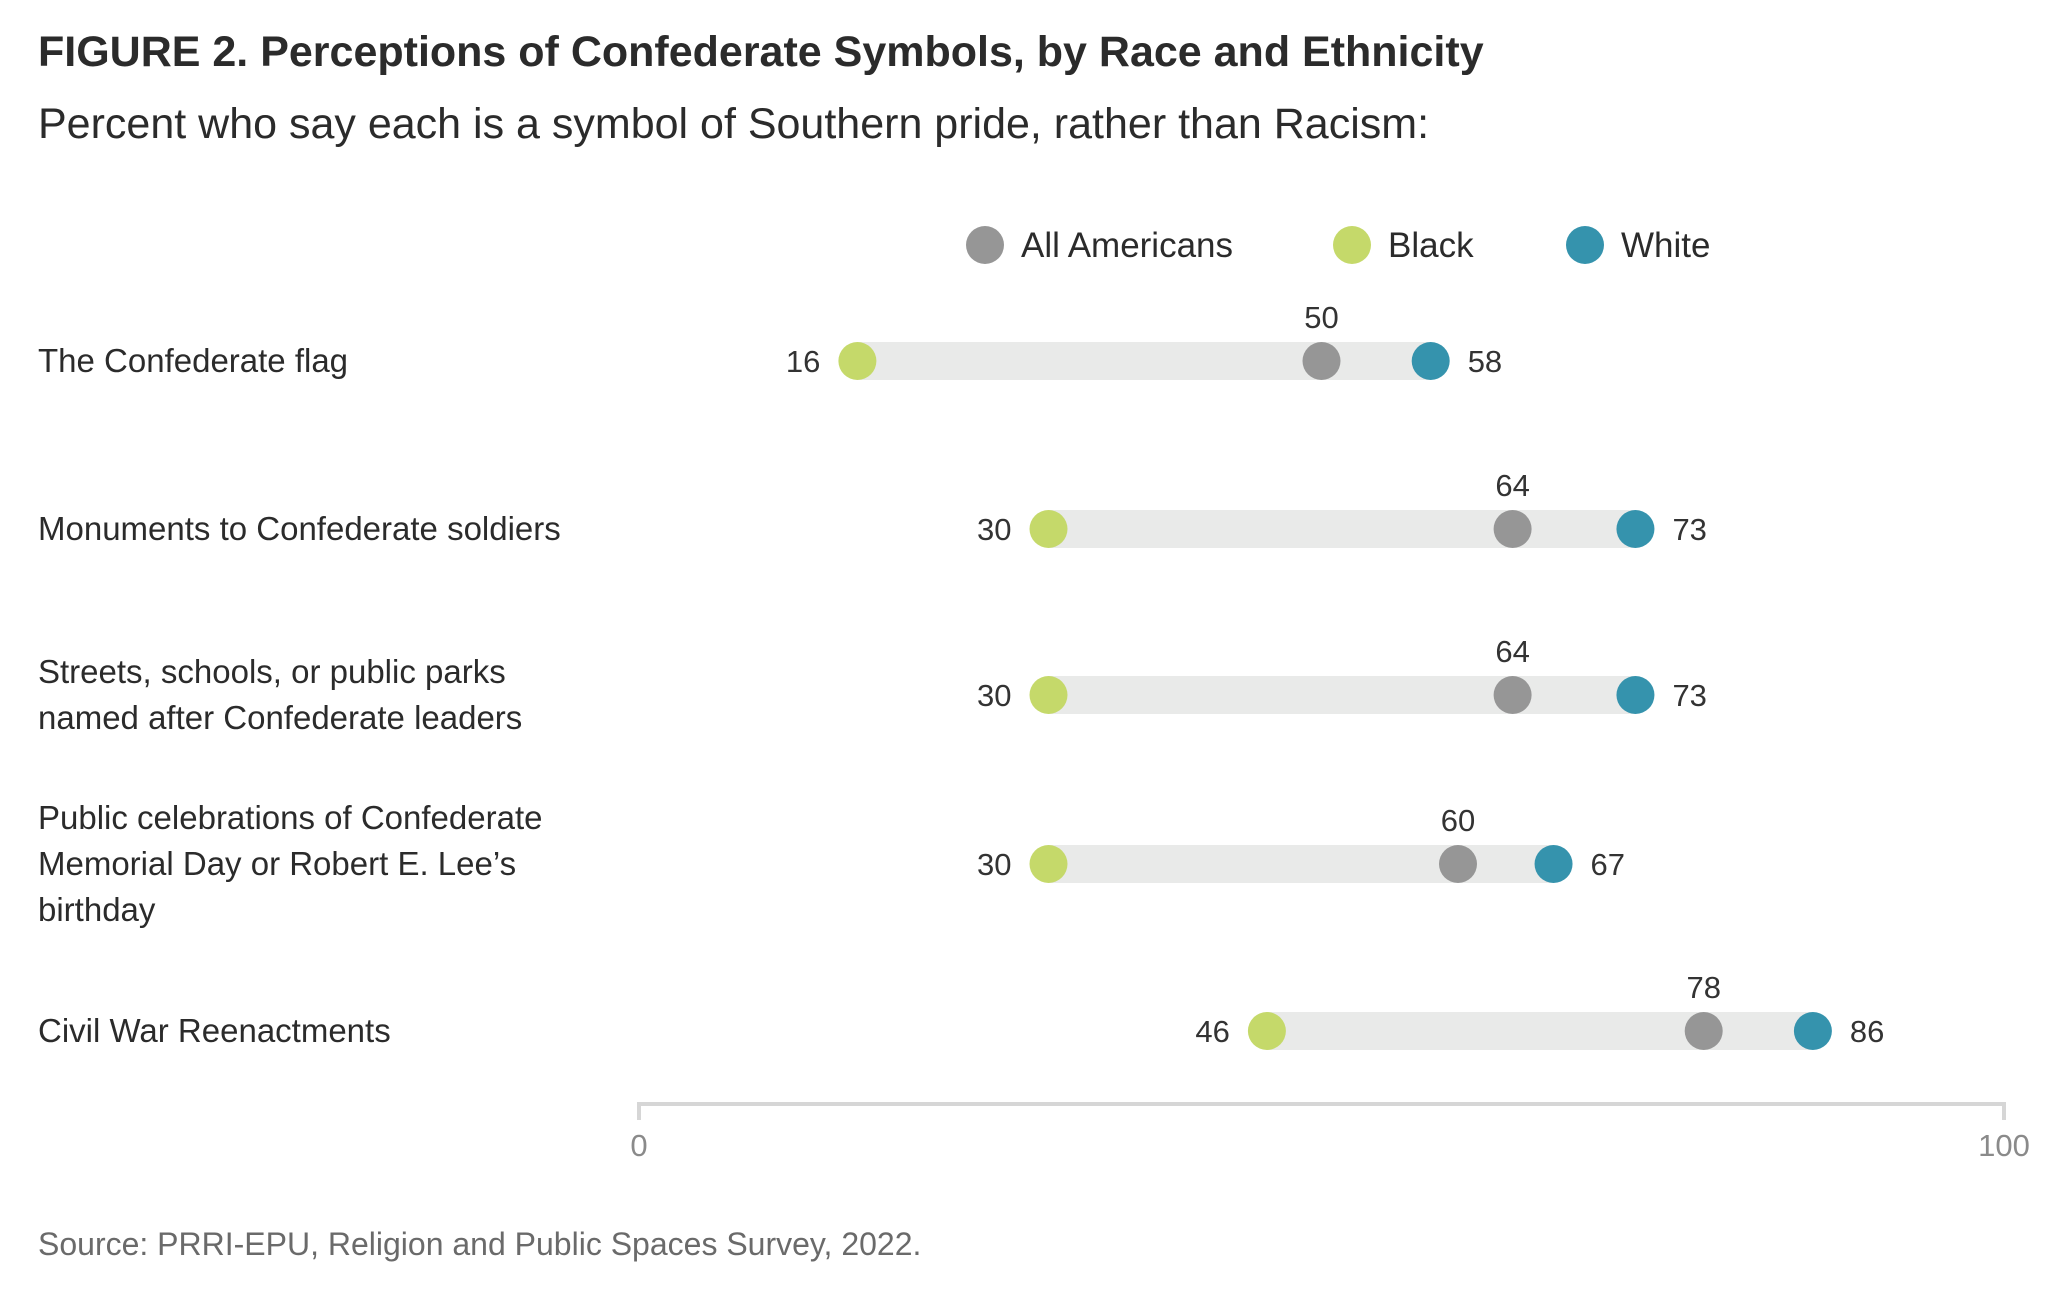 Image resolution: width=2063 pixels, height=1290 pixels. What do you see at coordinates (1585, 245) in the screenshot?
I see `legend-marker-white` at bounding box center [1585, 245].